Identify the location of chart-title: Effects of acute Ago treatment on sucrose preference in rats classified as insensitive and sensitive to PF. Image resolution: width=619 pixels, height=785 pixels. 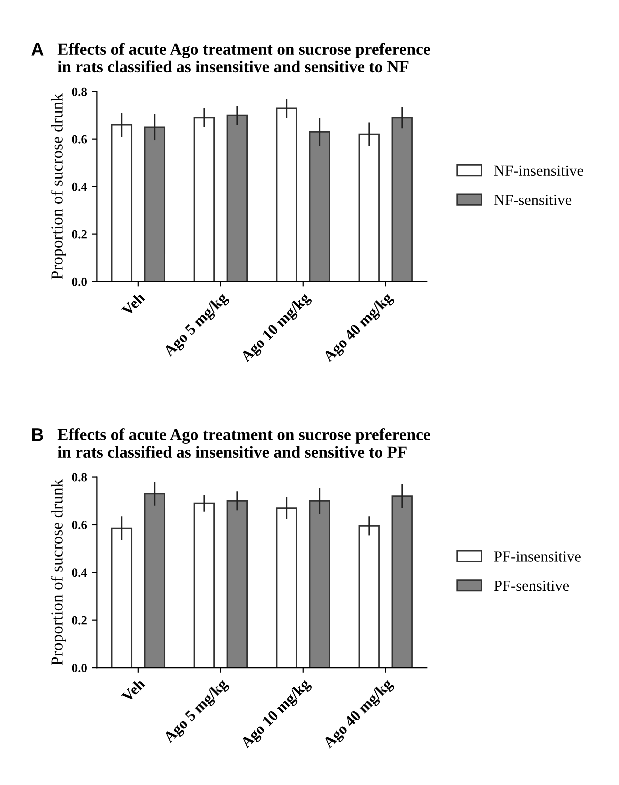
(244, 443).